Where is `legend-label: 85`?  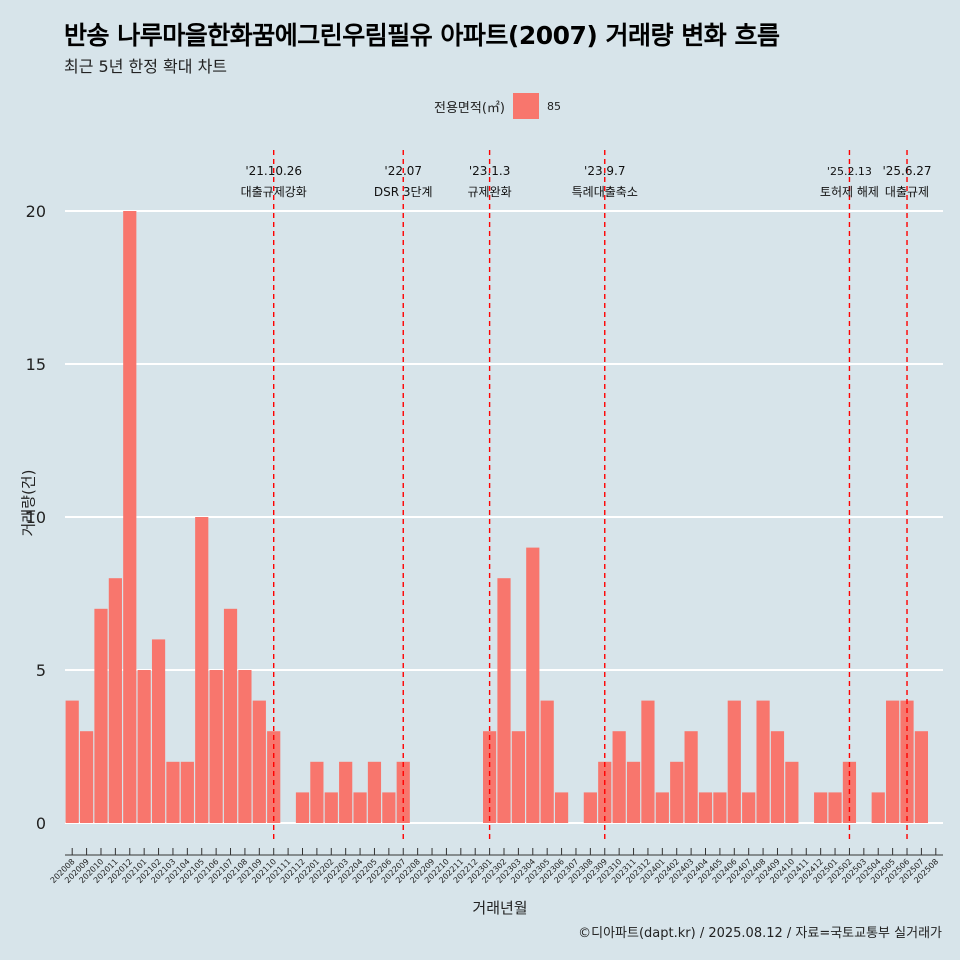 legend-label: 85 is located at coordinates (553, 106).